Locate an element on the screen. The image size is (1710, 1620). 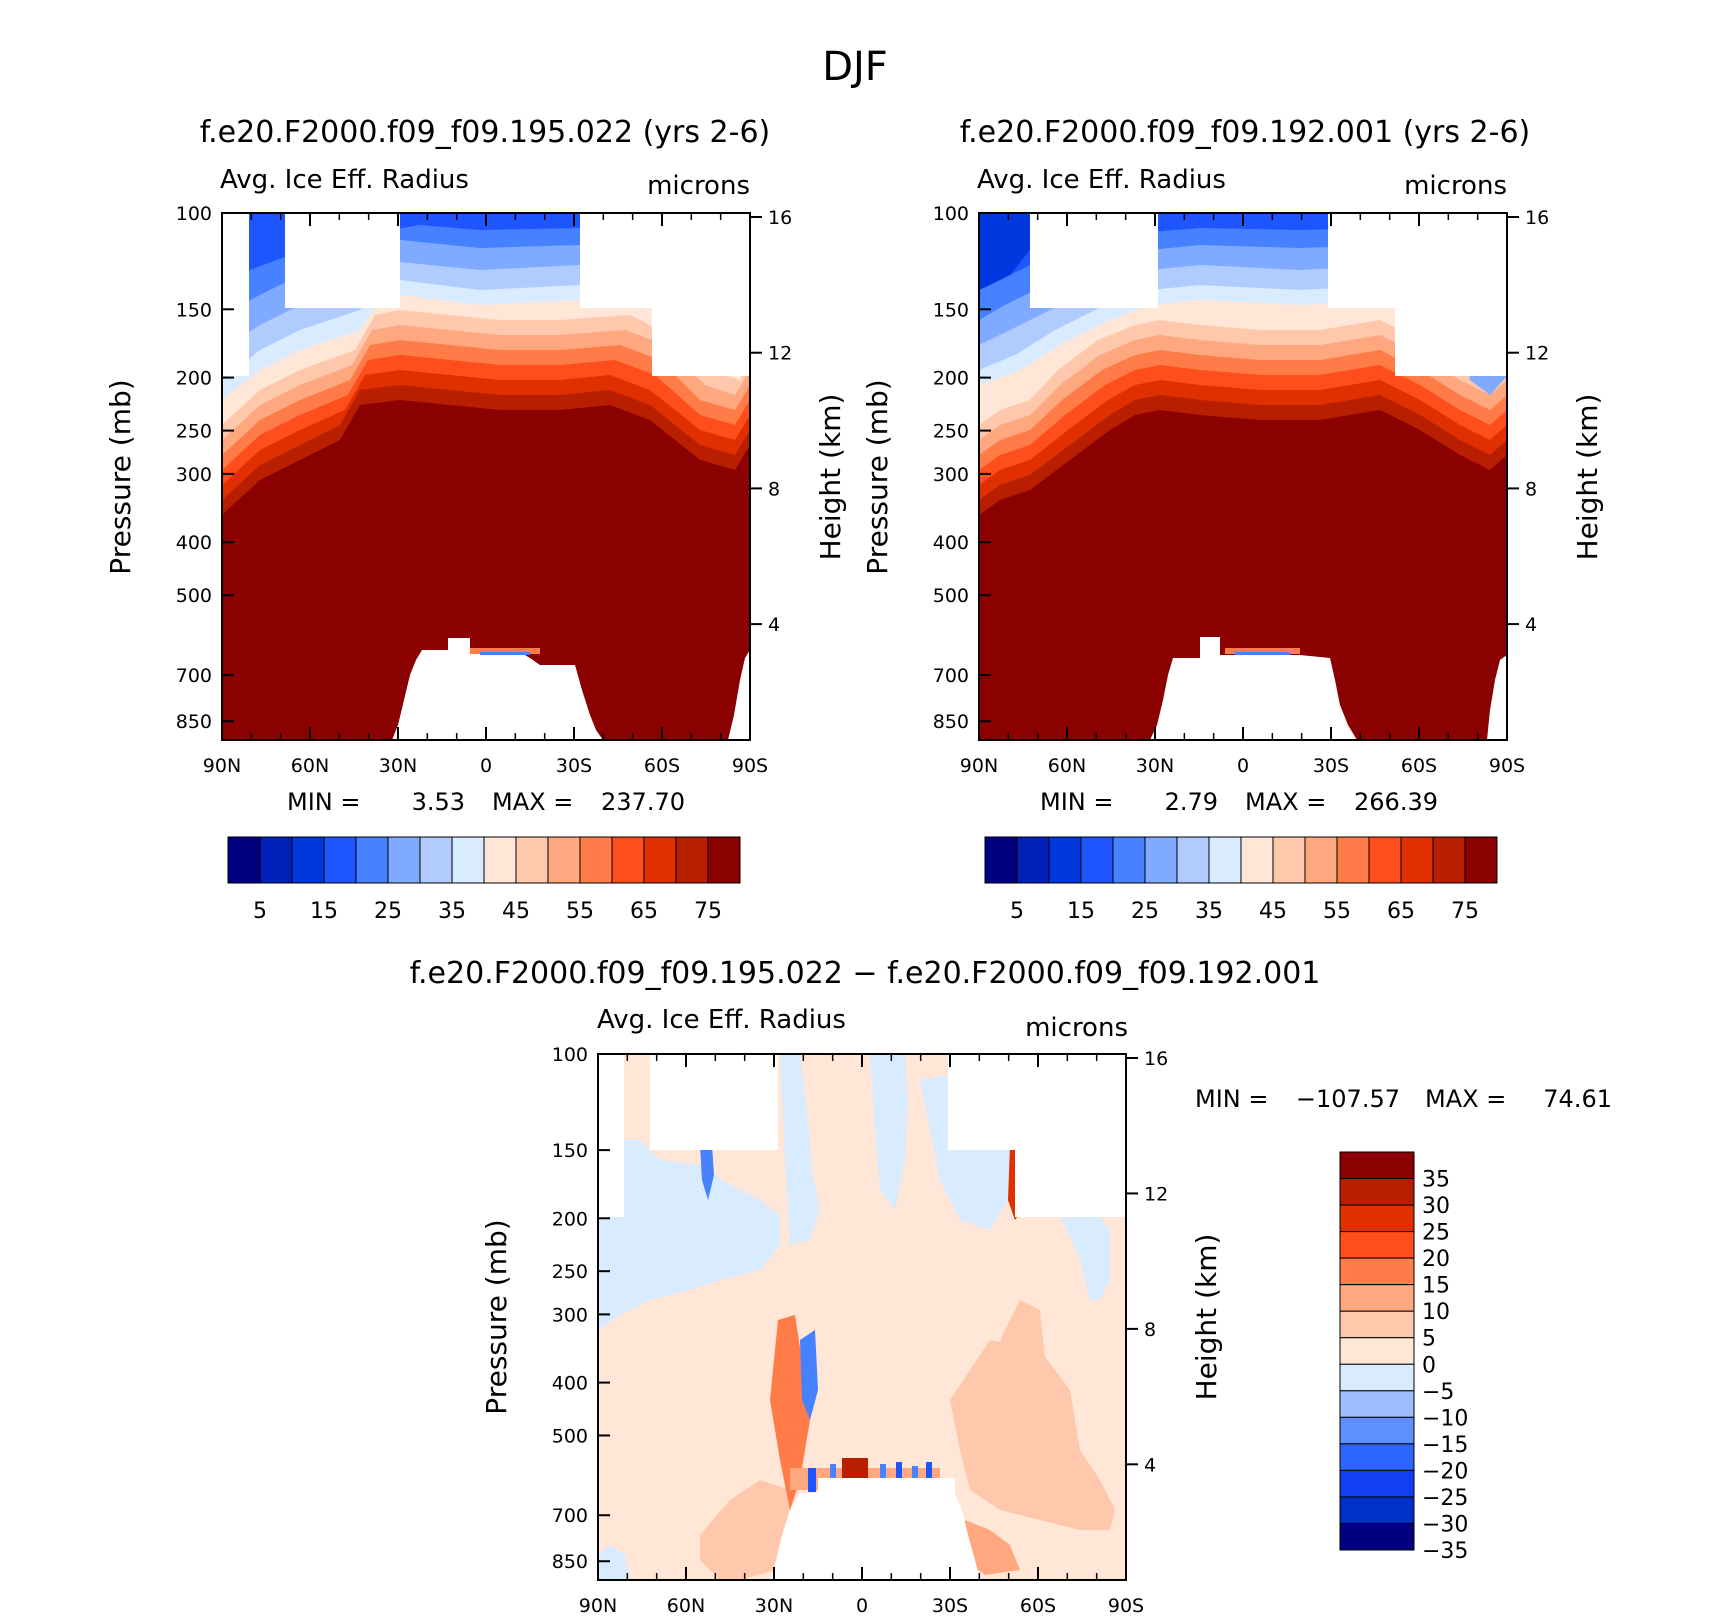
panel-1-ylabel: Pressure (mb) is located at coordinates (120, 476).